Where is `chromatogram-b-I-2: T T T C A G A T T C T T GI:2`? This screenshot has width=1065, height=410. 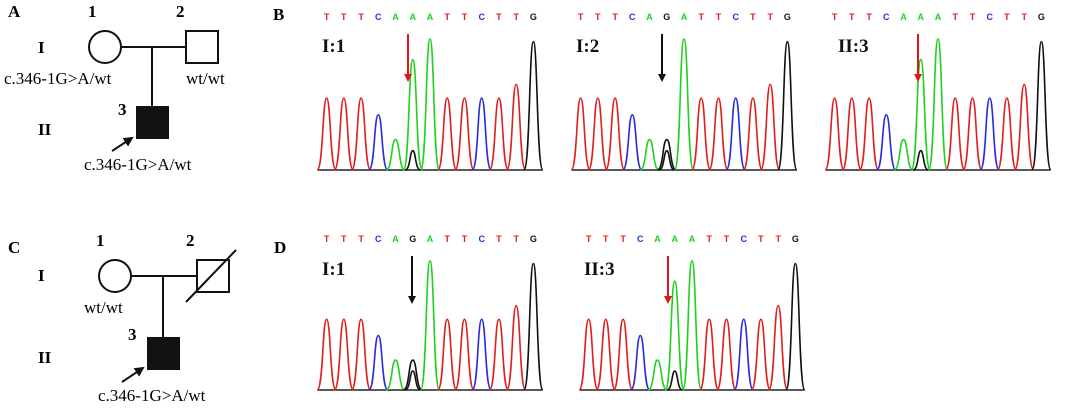 chromatogram-b-I-2: T T T C A G A T T C T T GI:2 is located at coordinates (684, 91).